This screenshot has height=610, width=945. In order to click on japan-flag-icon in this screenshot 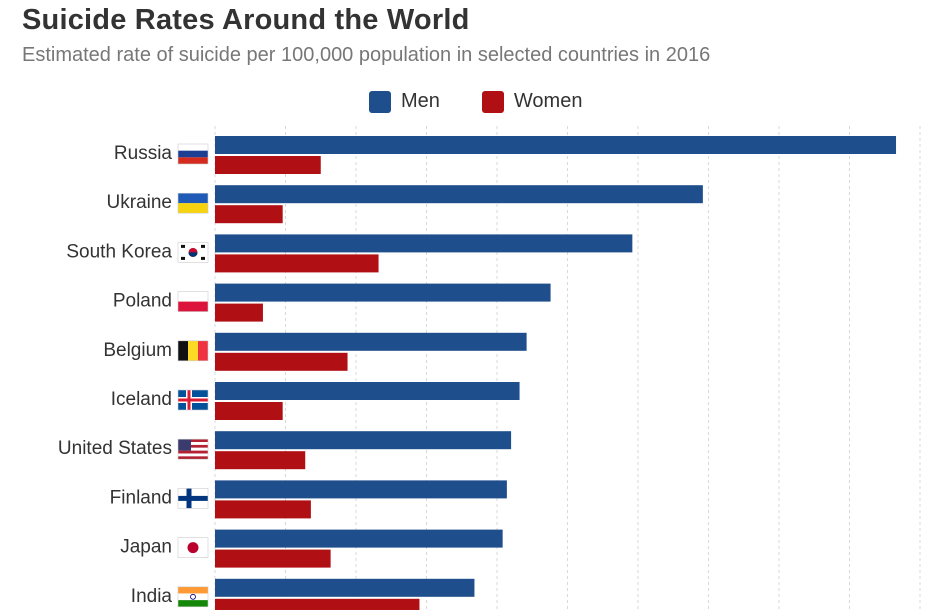, I will do `click(193, 547)`.